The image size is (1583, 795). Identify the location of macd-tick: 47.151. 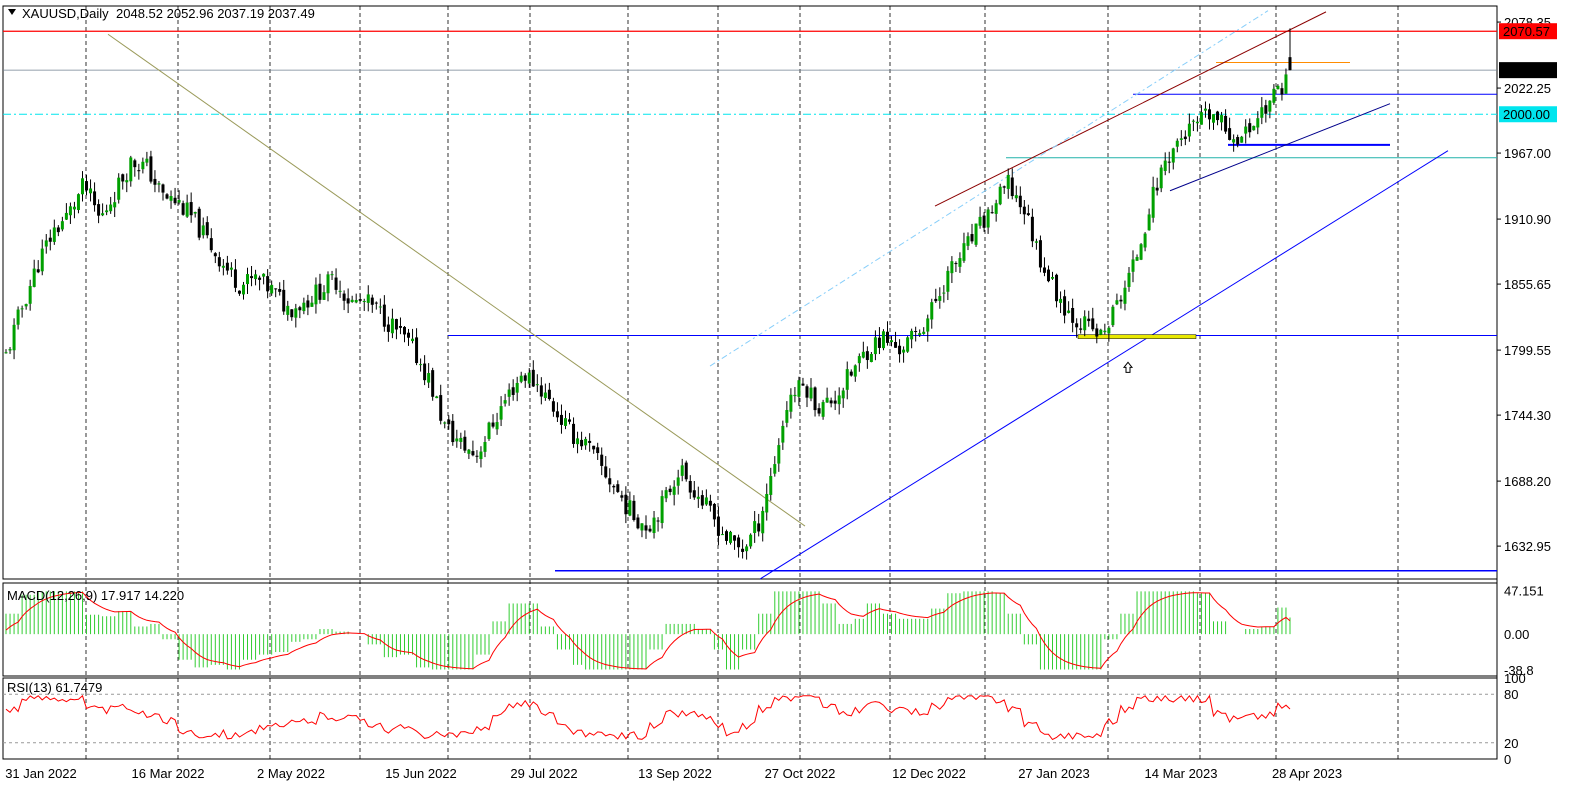
(1524, 590).